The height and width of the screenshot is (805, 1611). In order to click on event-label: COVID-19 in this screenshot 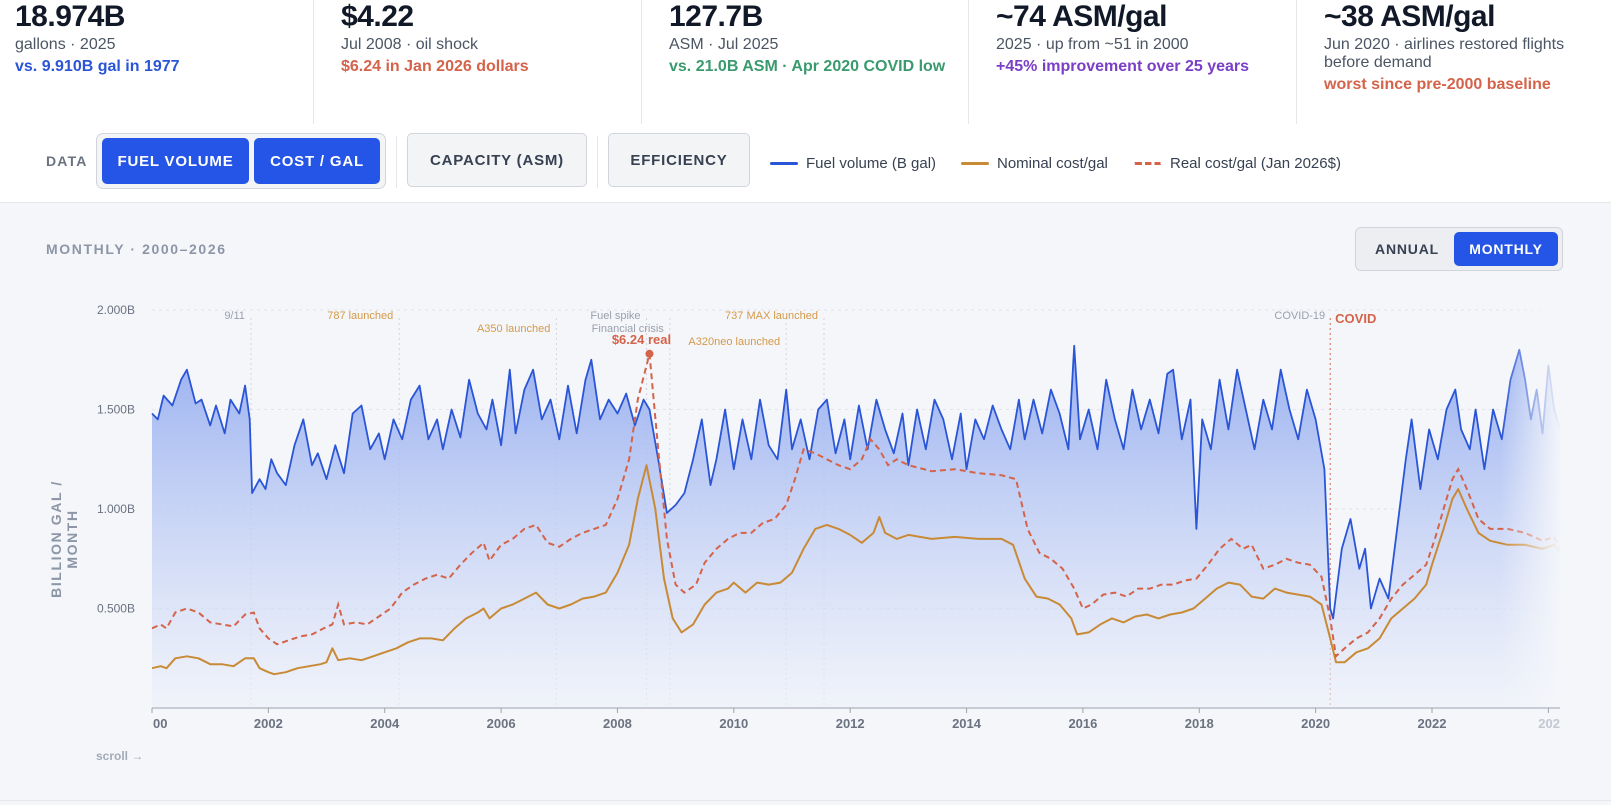, I will do `click(1299, 316)`.